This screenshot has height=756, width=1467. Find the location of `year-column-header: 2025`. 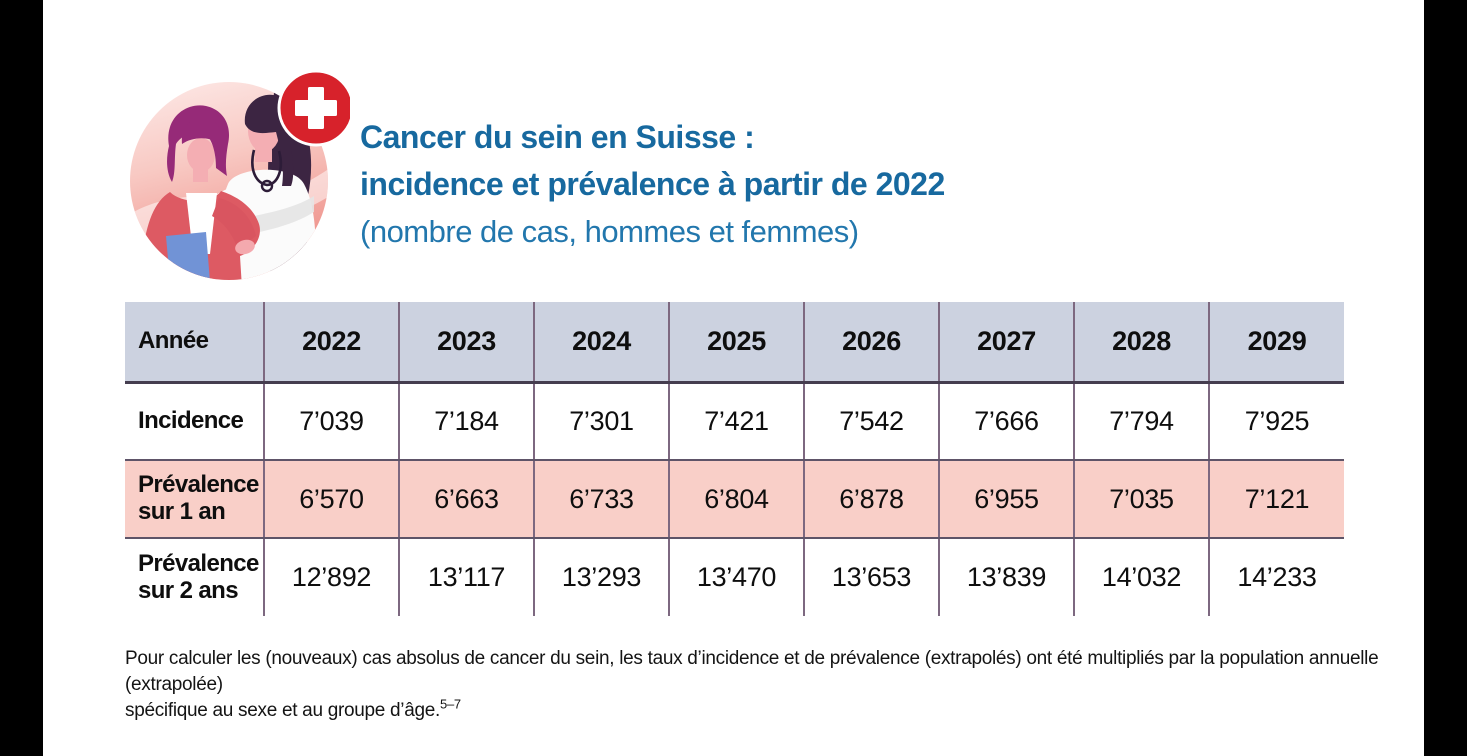

year-column-header: 2025 is located at coordinates (736, 343).